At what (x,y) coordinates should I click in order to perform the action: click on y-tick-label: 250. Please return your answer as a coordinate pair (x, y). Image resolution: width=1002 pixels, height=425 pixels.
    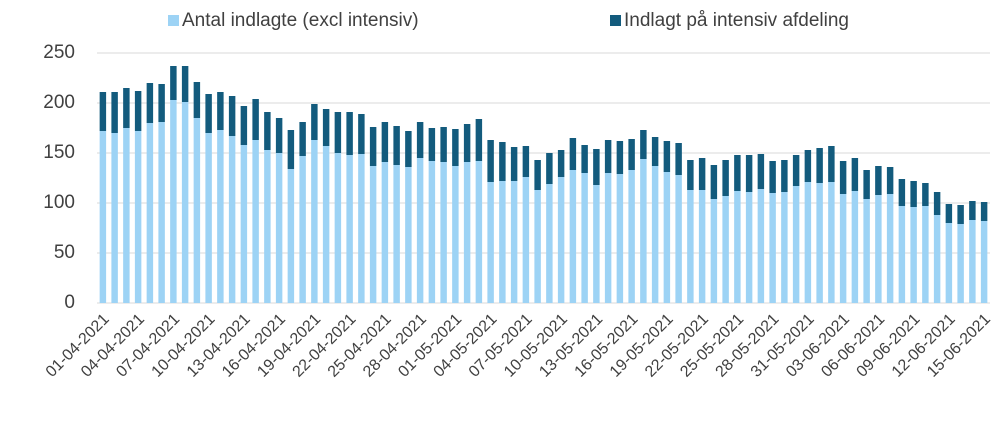
    Looking at the image, I should click on (59, 52).